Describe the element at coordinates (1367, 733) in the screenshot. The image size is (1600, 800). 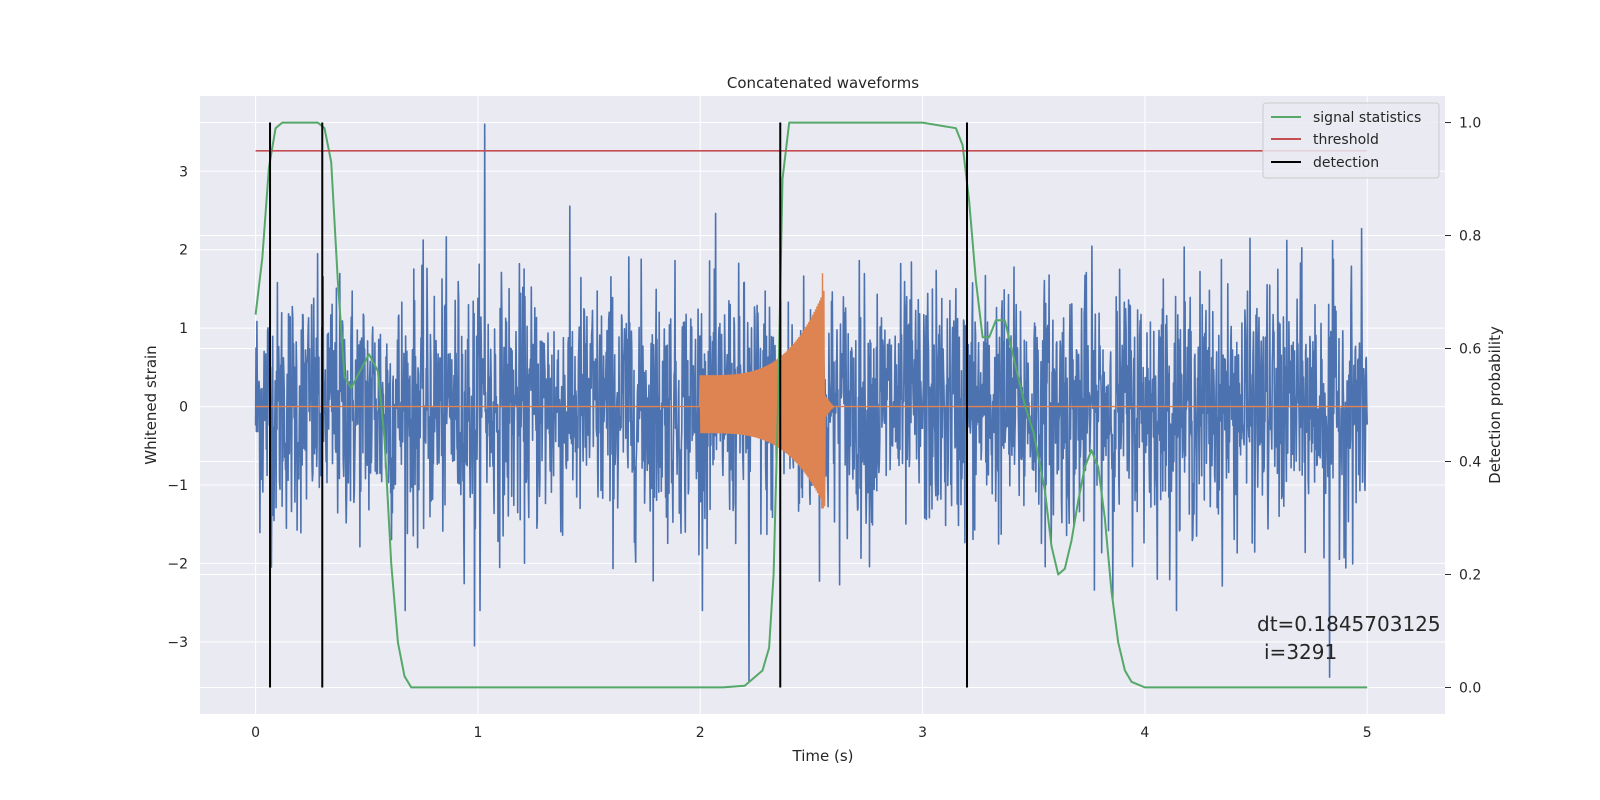
I see `x-tick-label: 5` at that location.